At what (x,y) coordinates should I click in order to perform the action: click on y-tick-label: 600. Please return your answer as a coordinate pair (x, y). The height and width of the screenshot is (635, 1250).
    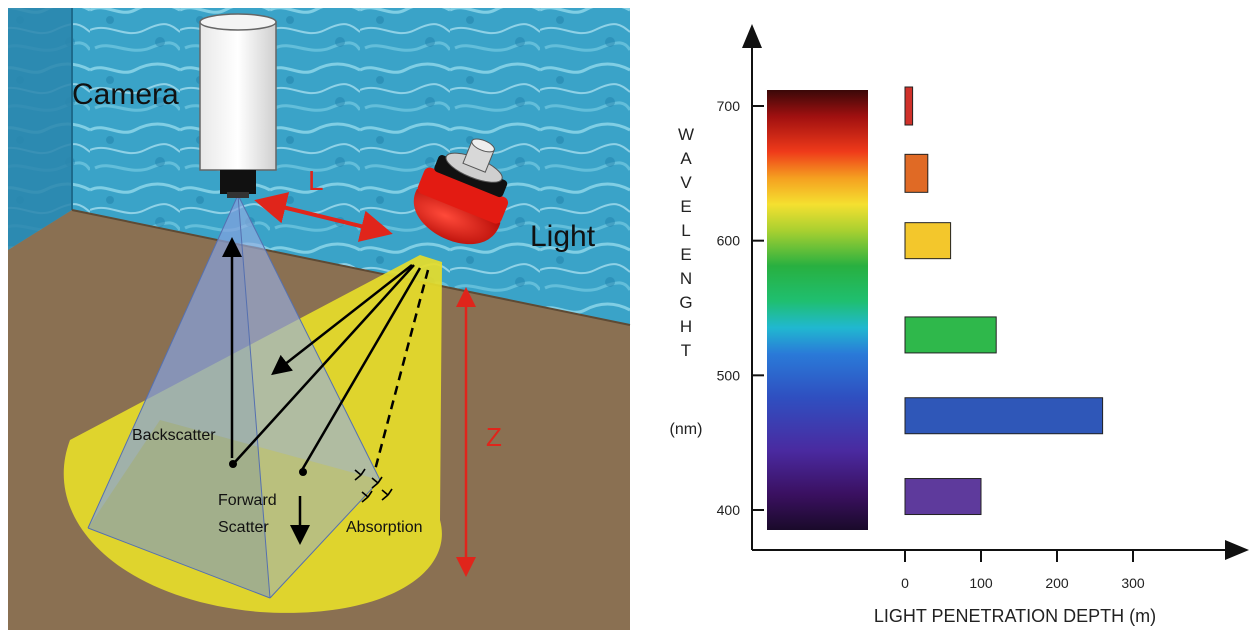
    Looking at the image, I should click on (729, 241).